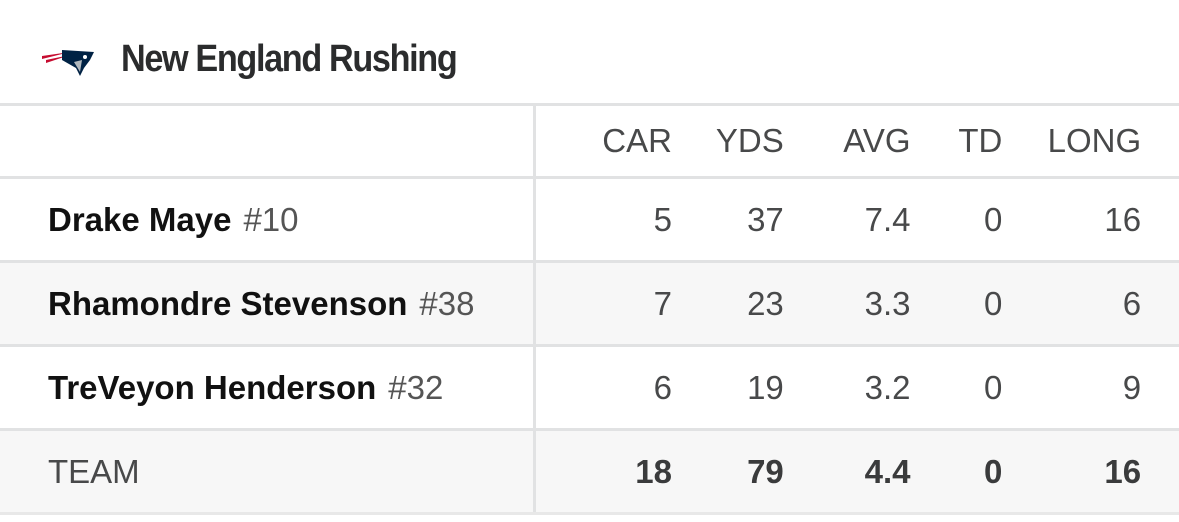 The width and height of the screenshot is (1179, 522). I want to click on stat-yds: 23, so click(727, 303).